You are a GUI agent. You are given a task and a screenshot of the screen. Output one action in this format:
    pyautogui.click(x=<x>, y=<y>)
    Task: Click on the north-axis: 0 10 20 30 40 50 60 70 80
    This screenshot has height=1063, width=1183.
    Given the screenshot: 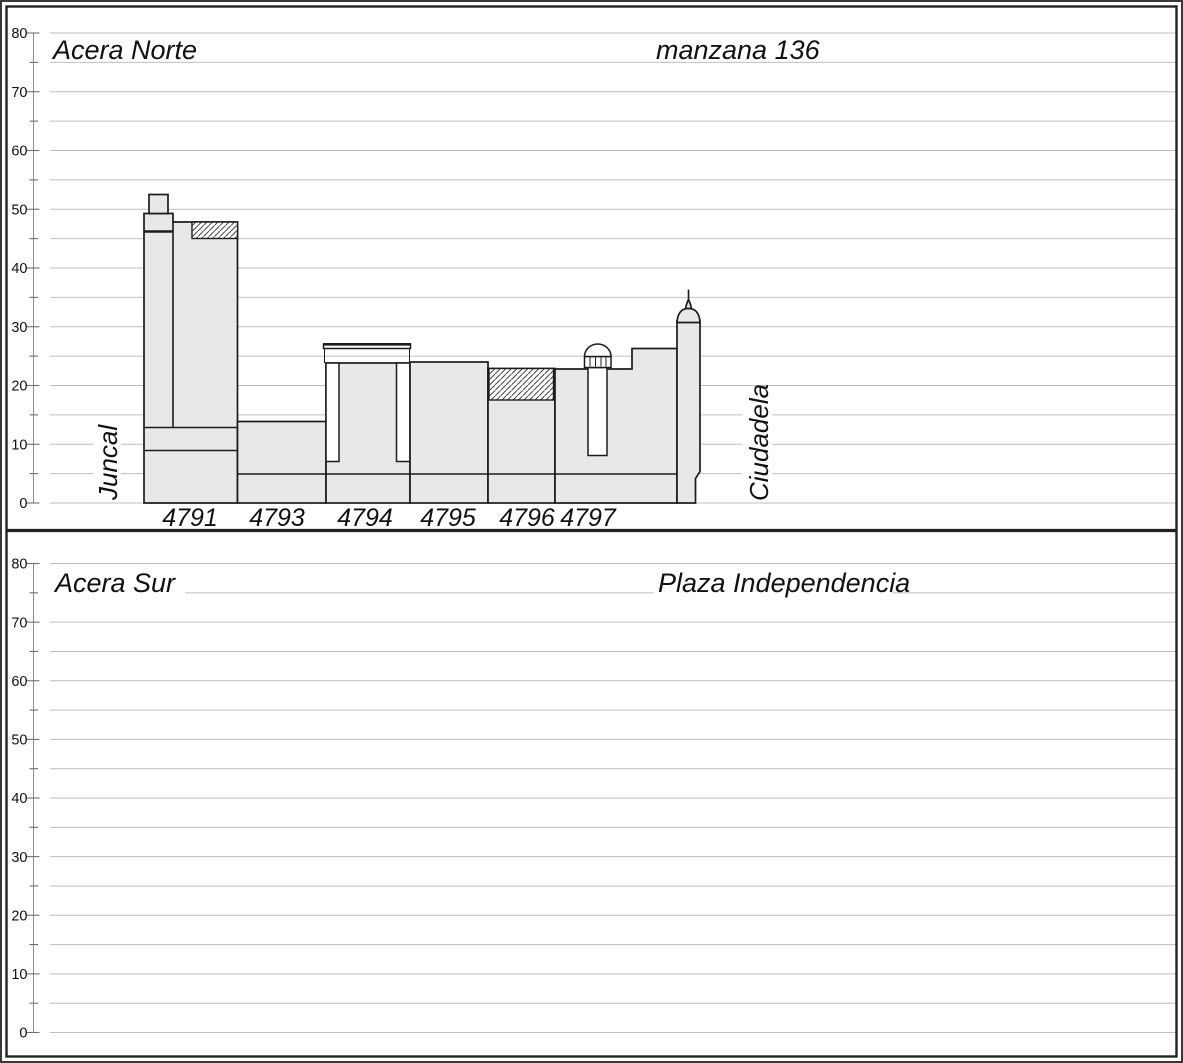 What is the action you would take?
    pyautogui.click(x=25, y=269)
    